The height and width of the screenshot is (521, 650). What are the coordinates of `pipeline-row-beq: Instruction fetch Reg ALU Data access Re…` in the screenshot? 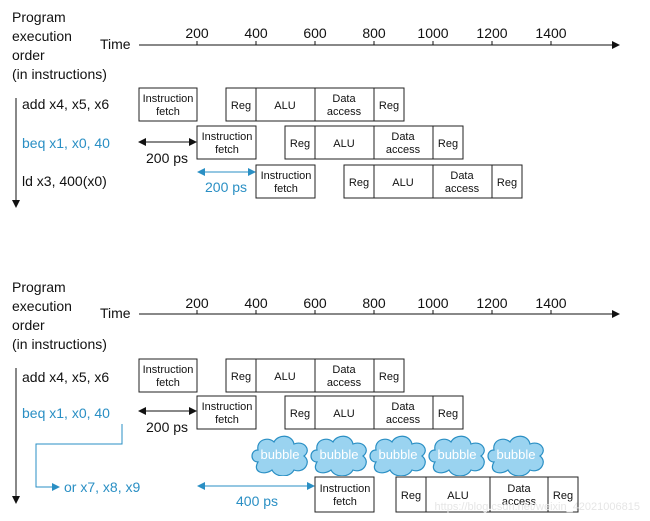 It's located at (330, 142).